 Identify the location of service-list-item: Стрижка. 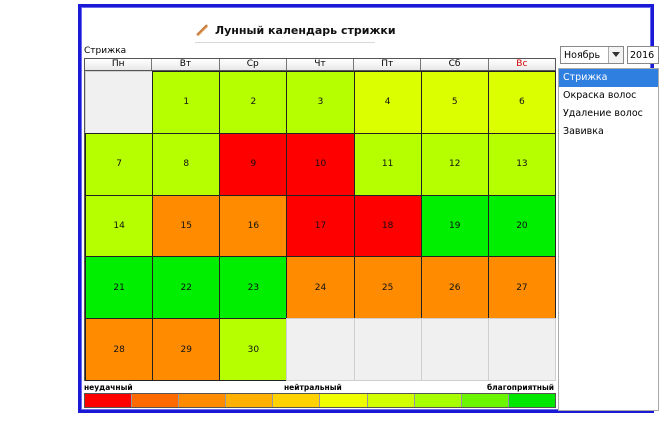
(608, 78).